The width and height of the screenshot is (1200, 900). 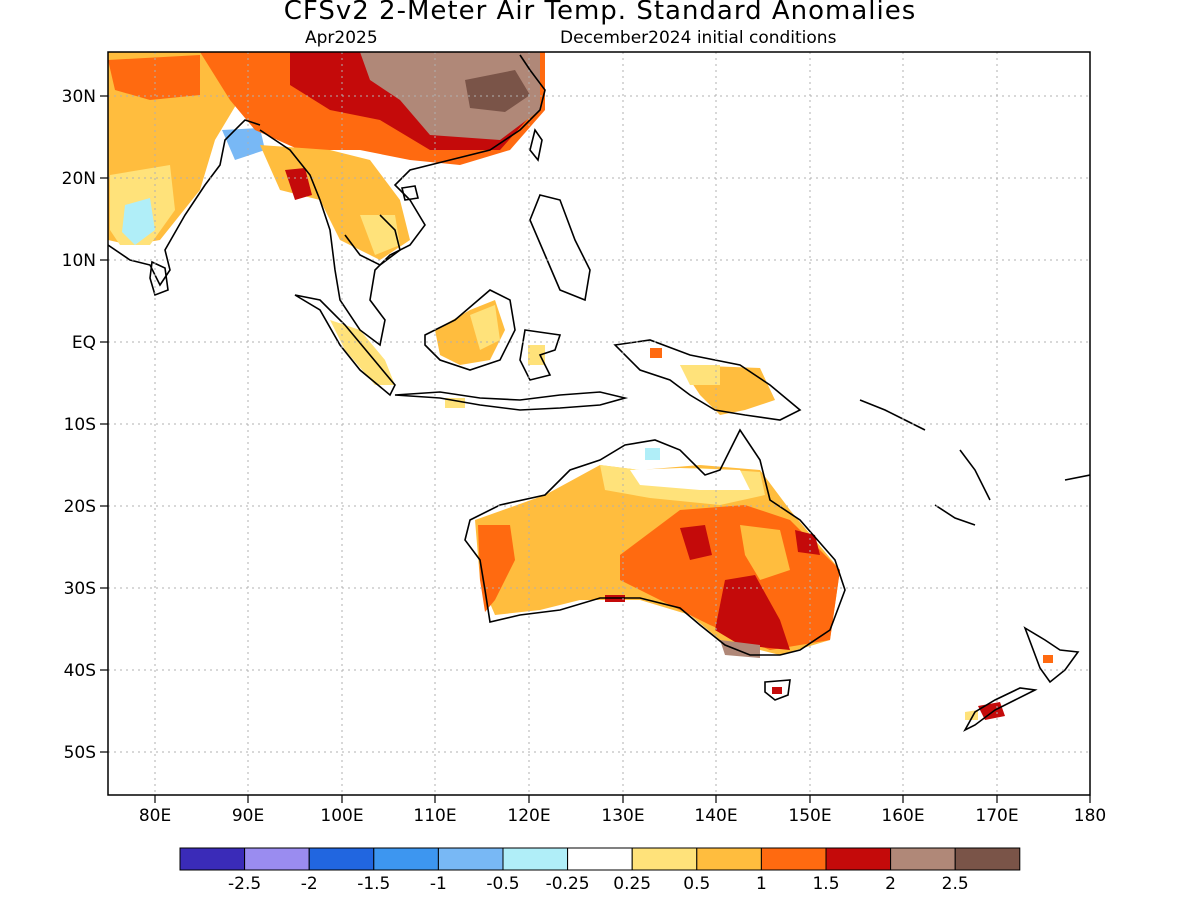 I want to click on coast-new-caledonia, so click(x=955, y=515).